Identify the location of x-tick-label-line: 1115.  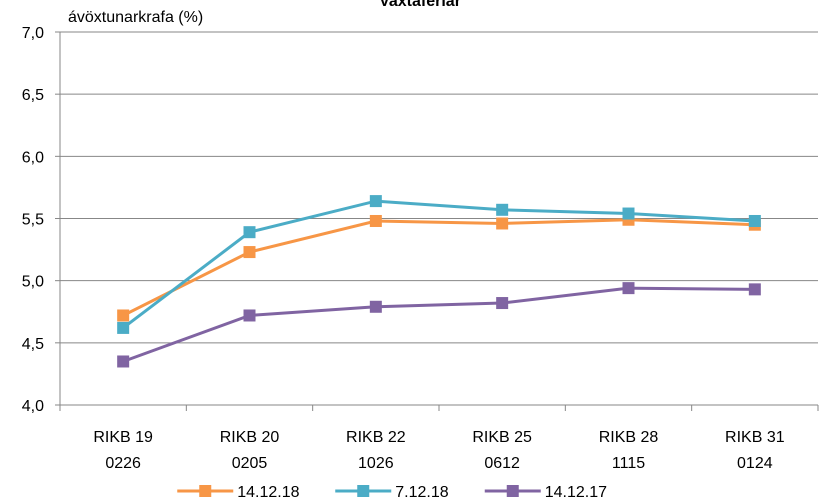
(628, 463).